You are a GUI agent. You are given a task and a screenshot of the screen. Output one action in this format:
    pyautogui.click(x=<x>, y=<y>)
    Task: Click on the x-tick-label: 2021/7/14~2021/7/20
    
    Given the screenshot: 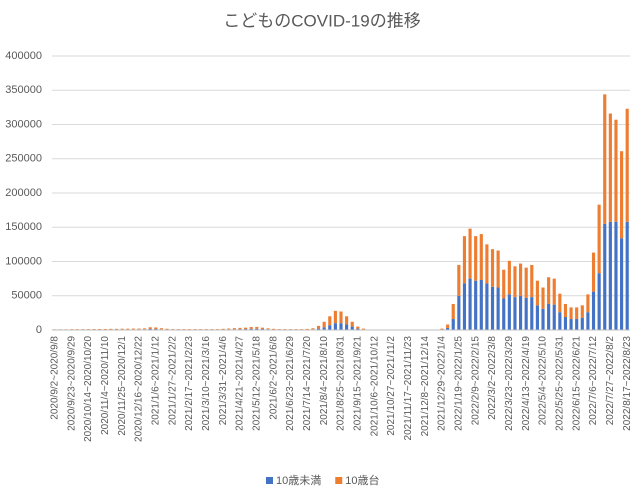 What is the action you would take?
    pyautogui.click(x=307, y=383)
    